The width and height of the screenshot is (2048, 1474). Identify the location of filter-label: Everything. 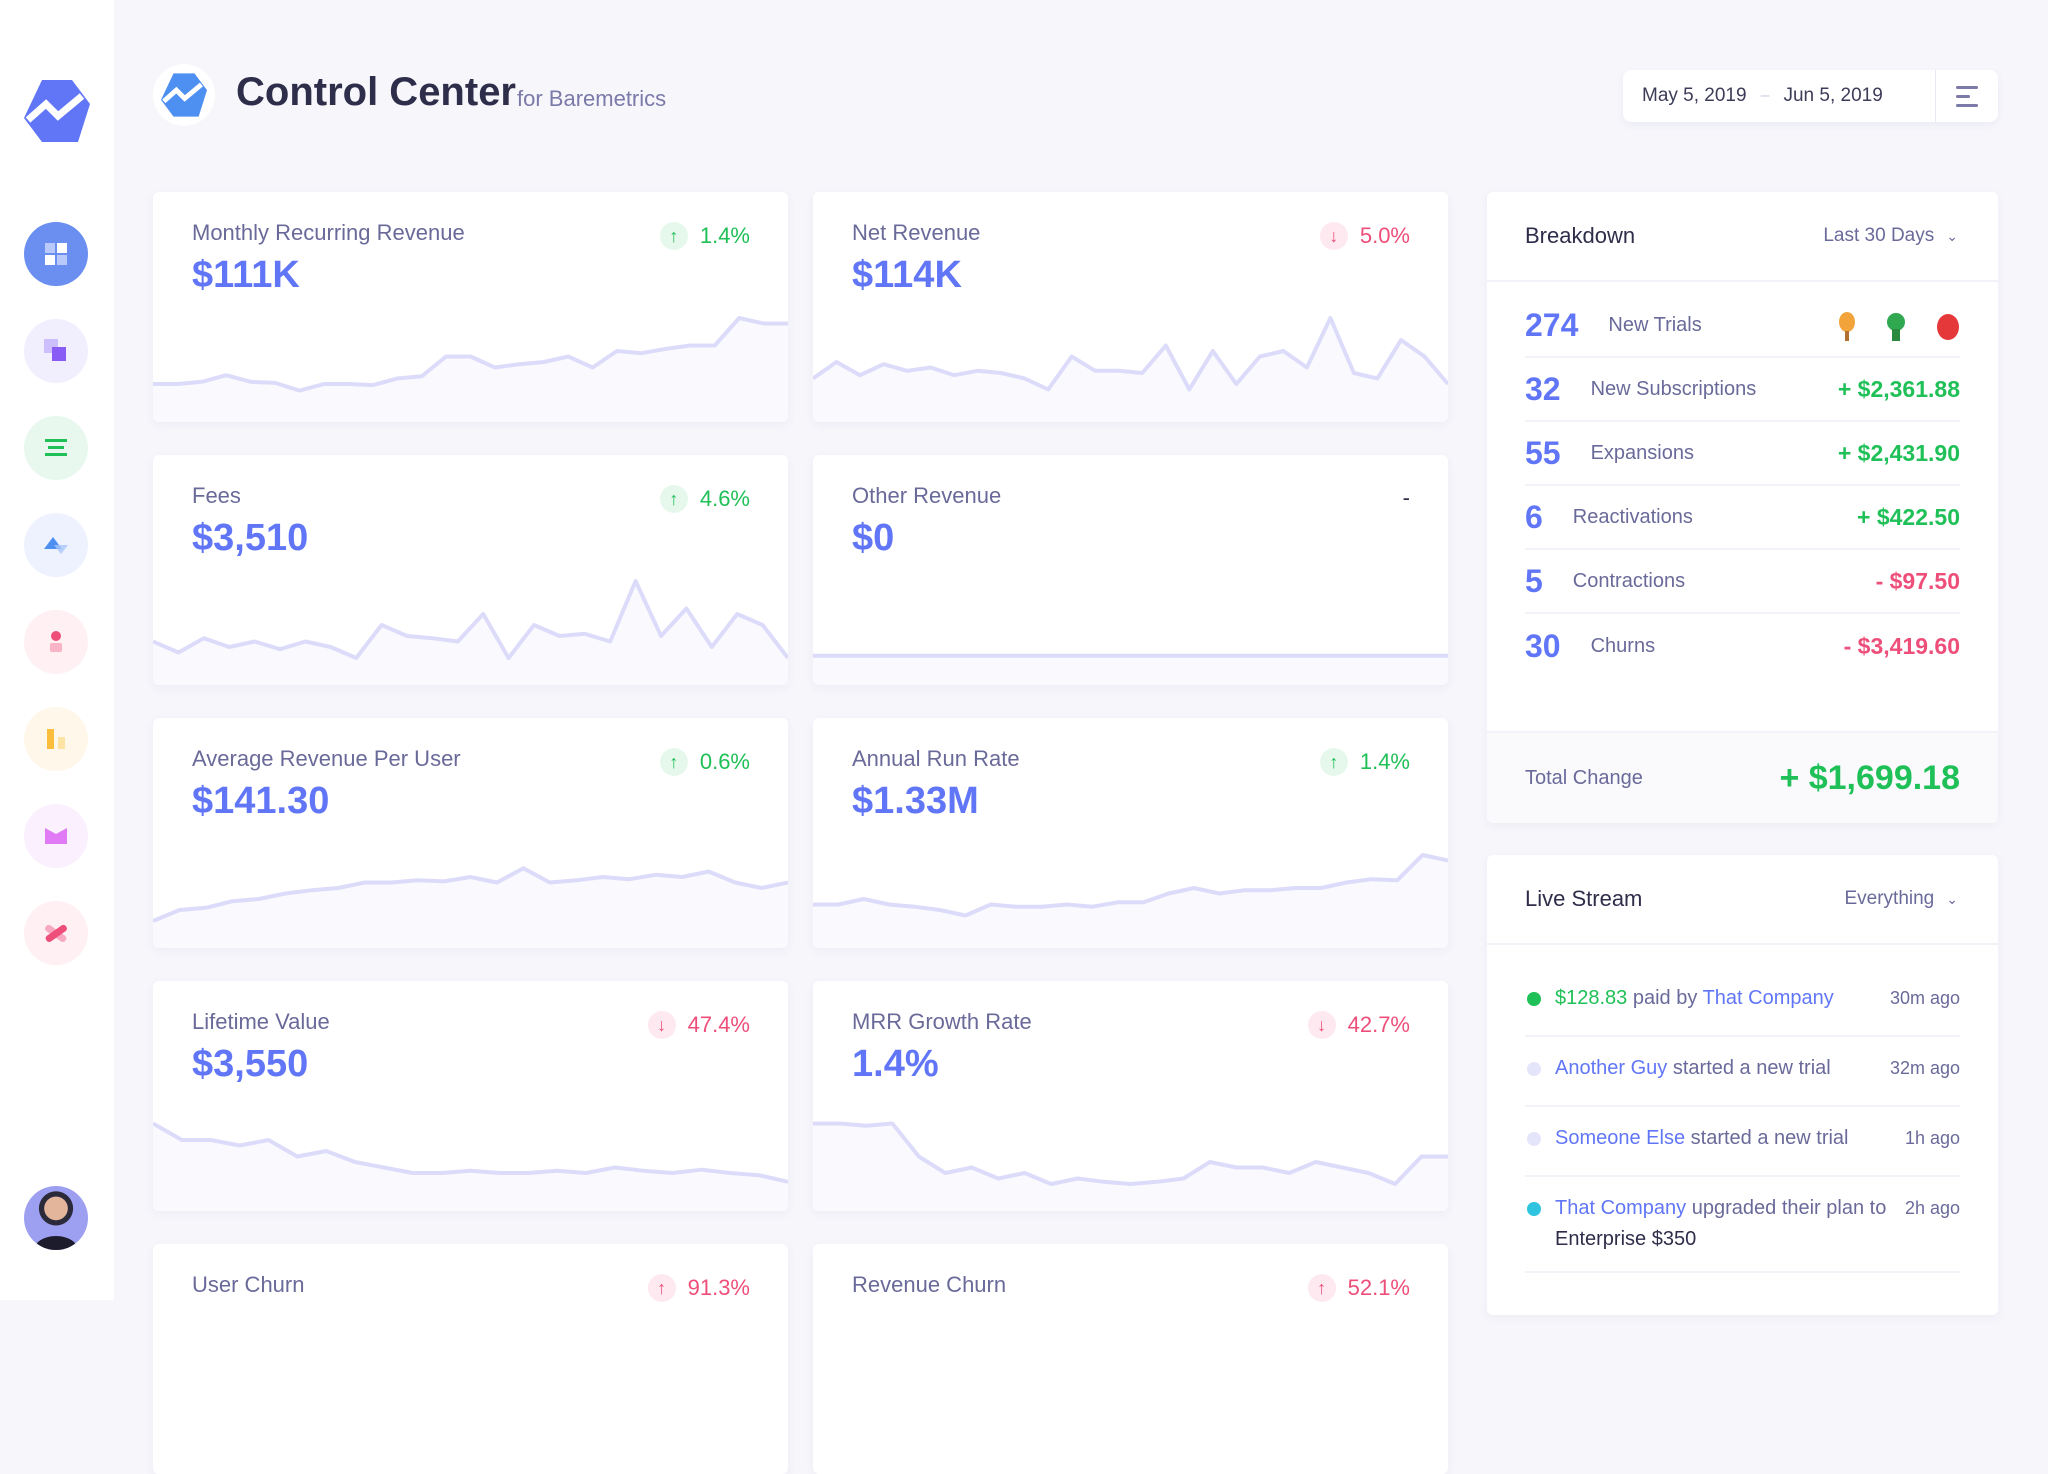
(1889, 898).